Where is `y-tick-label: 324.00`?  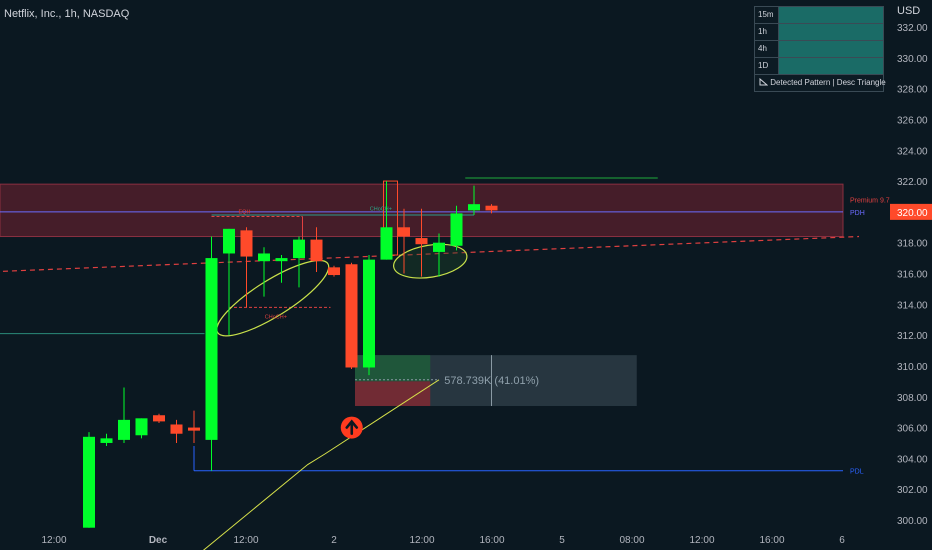 y-tick-label: 324.00 is located at coordinates (912, 151).